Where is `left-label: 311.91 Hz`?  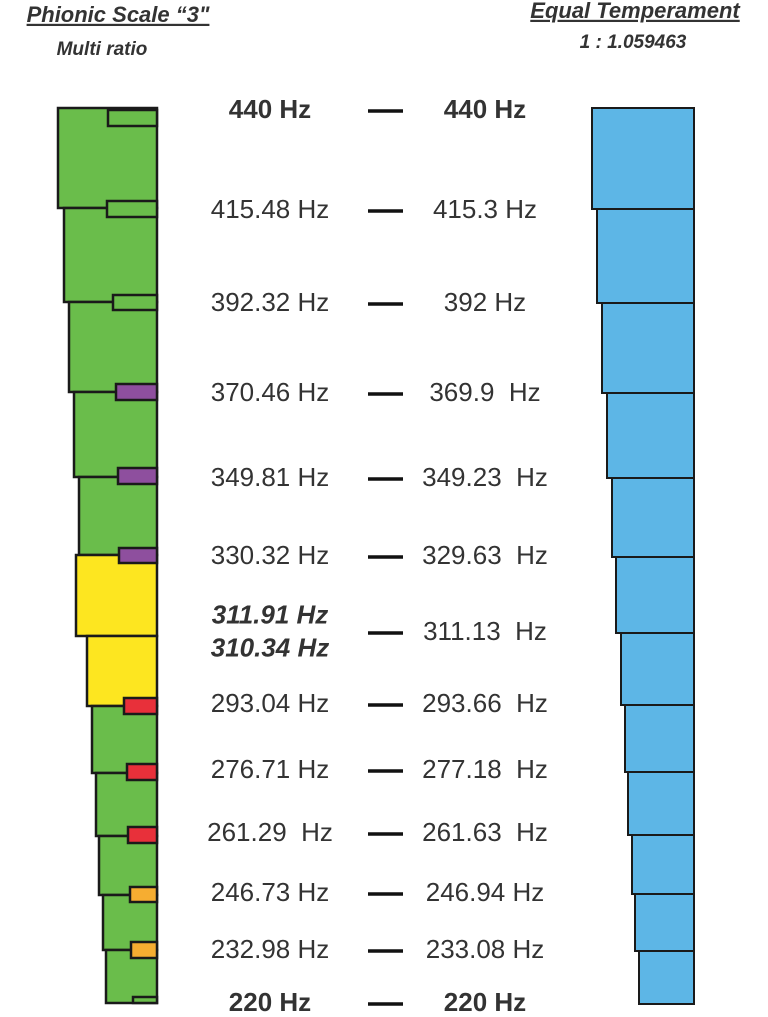 left-label: 311.91 Hz is located at coordinates (270, 614).